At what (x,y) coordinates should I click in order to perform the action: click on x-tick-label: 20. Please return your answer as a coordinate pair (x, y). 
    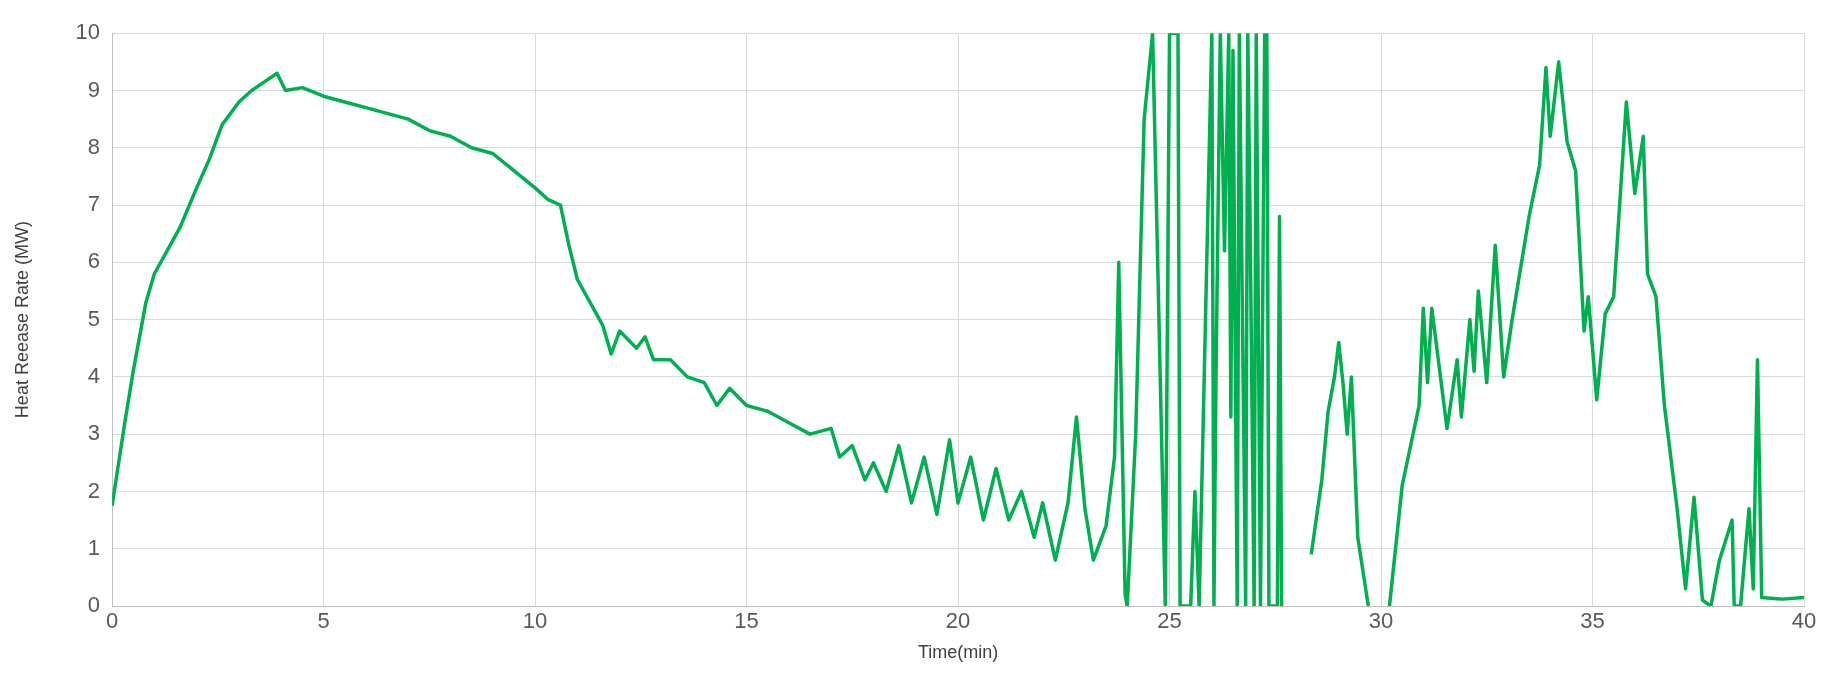
    Looking at the image, I should click on (958, 621).